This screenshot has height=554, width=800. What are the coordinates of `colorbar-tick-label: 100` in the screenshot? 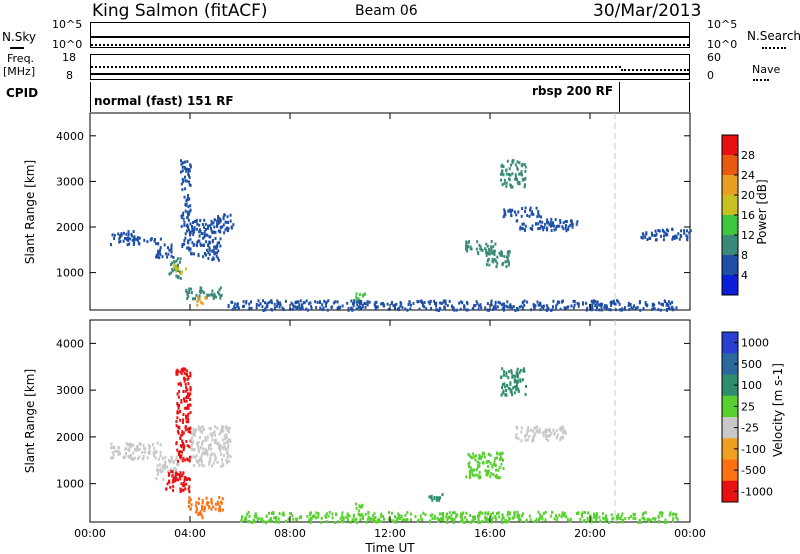 It's located at (751, 385).